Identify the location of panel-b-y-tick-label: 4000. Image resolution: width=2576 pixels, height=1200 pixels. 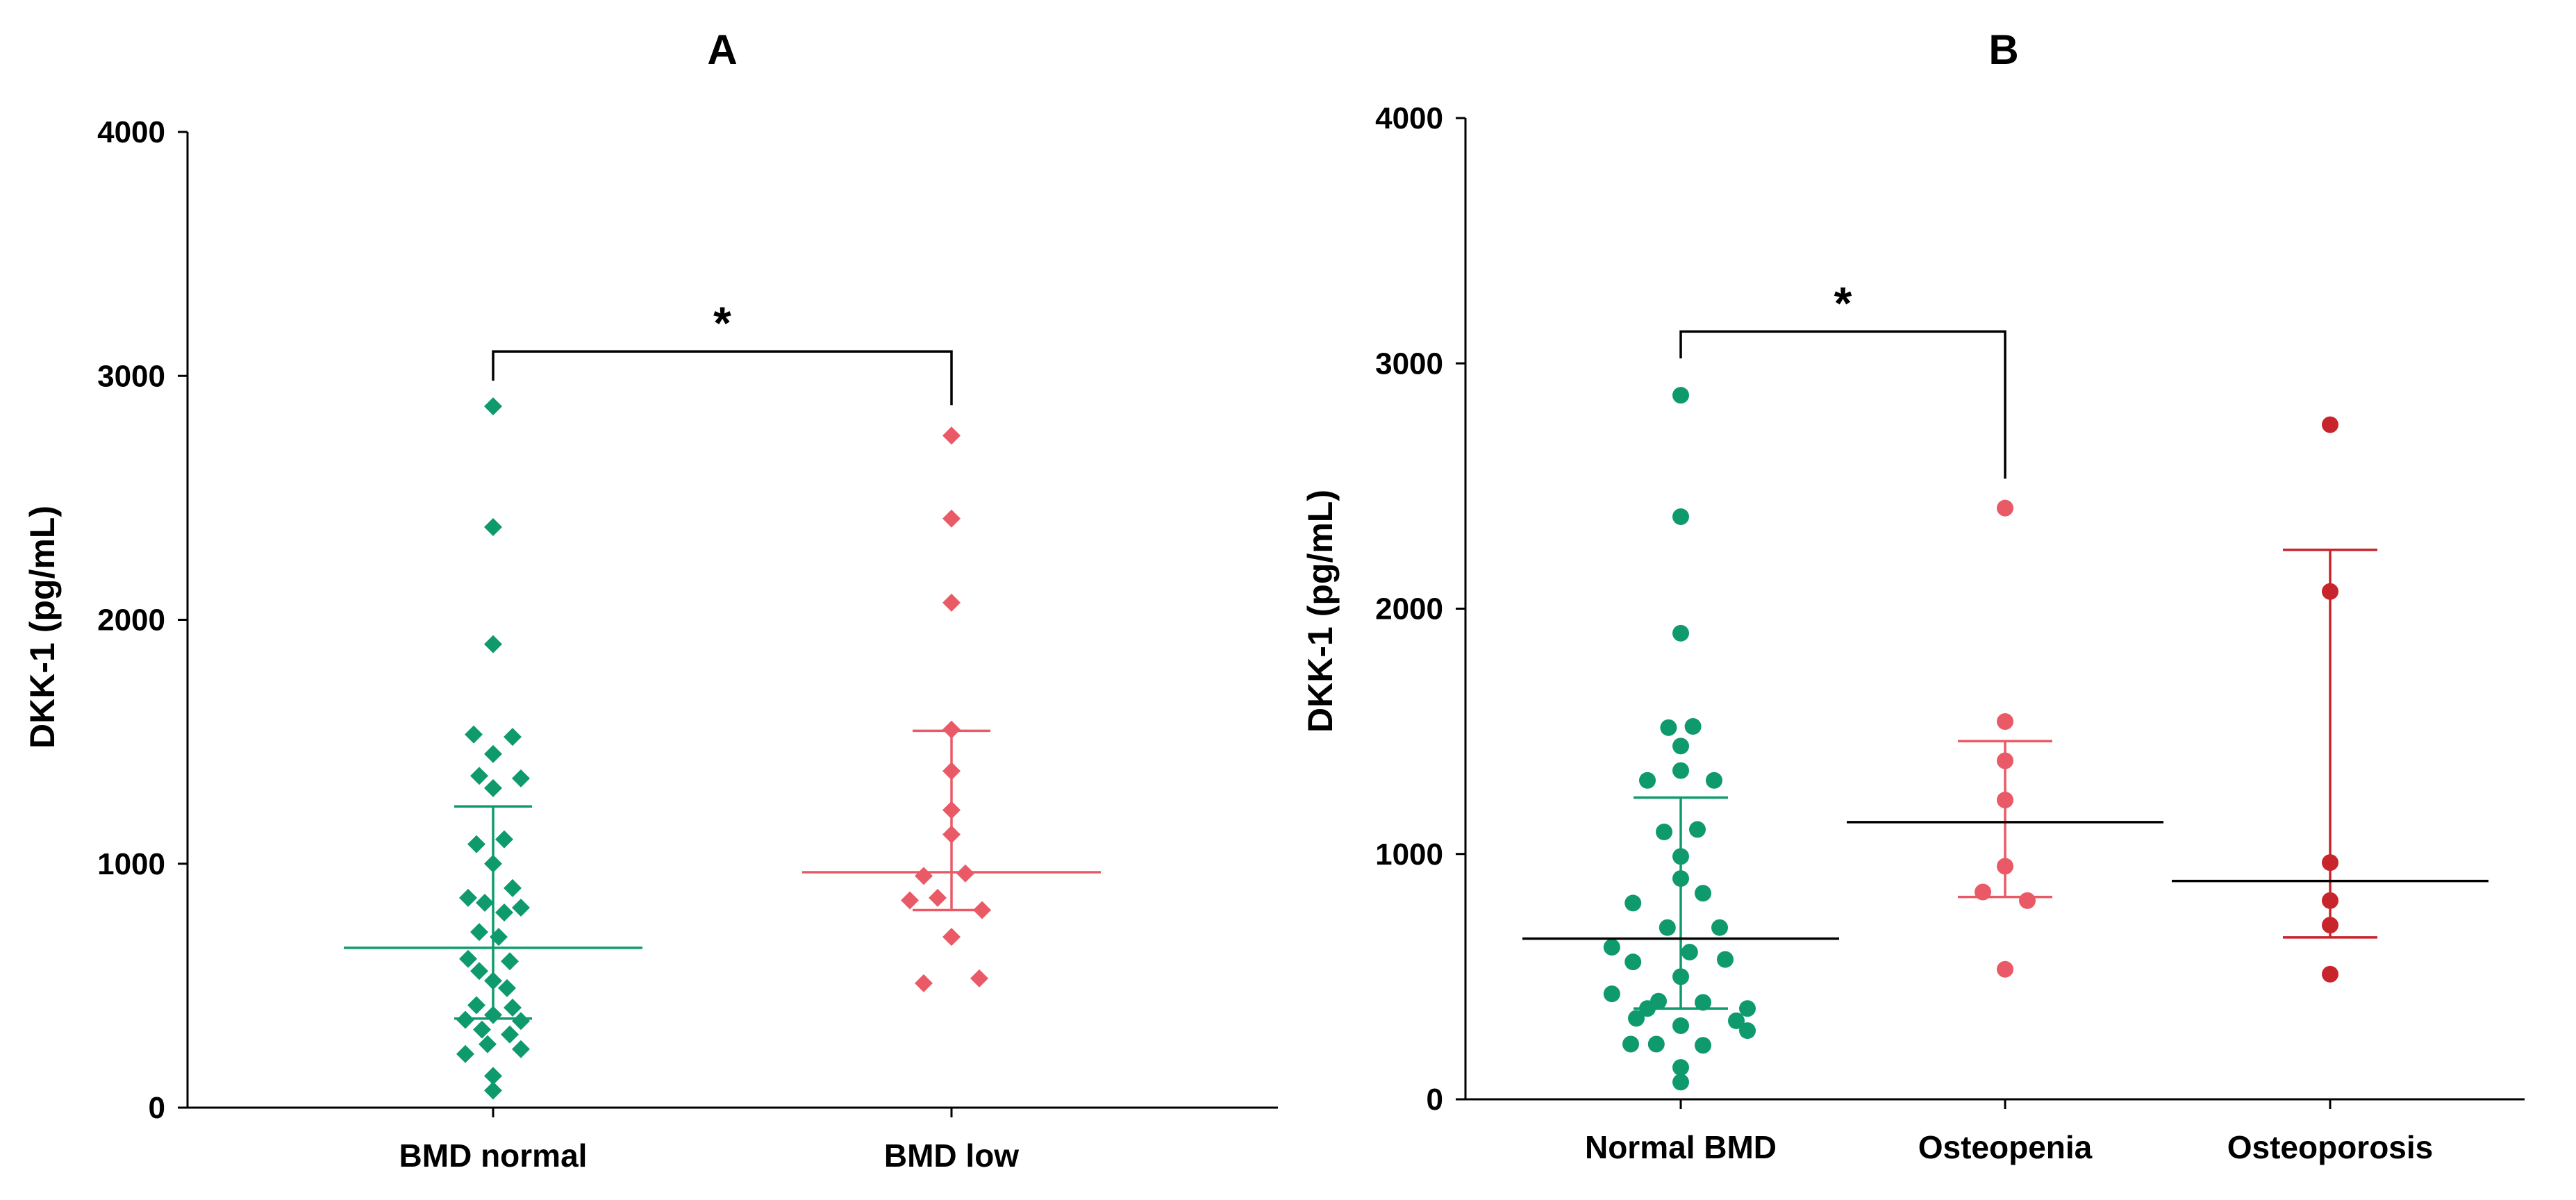
(1409, 118).